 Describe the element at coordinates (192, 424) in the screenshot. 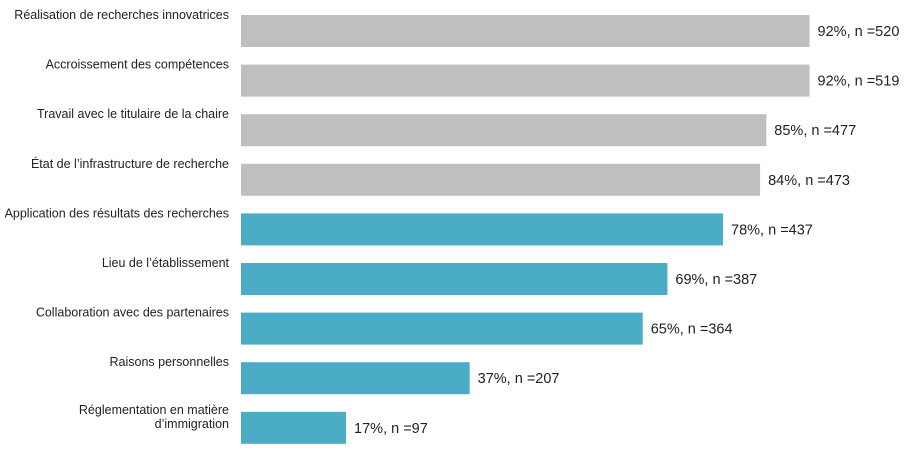

I see `category-label-line: d’immigration` at that location.